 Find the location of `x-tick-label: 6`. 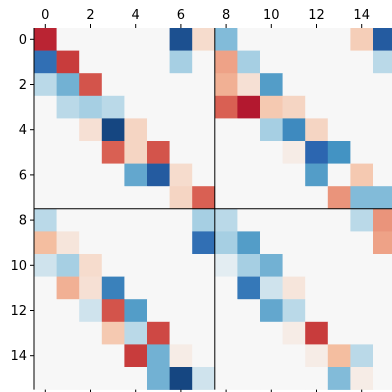

x-tick-label: 6 is located at coordinates (181, 15).